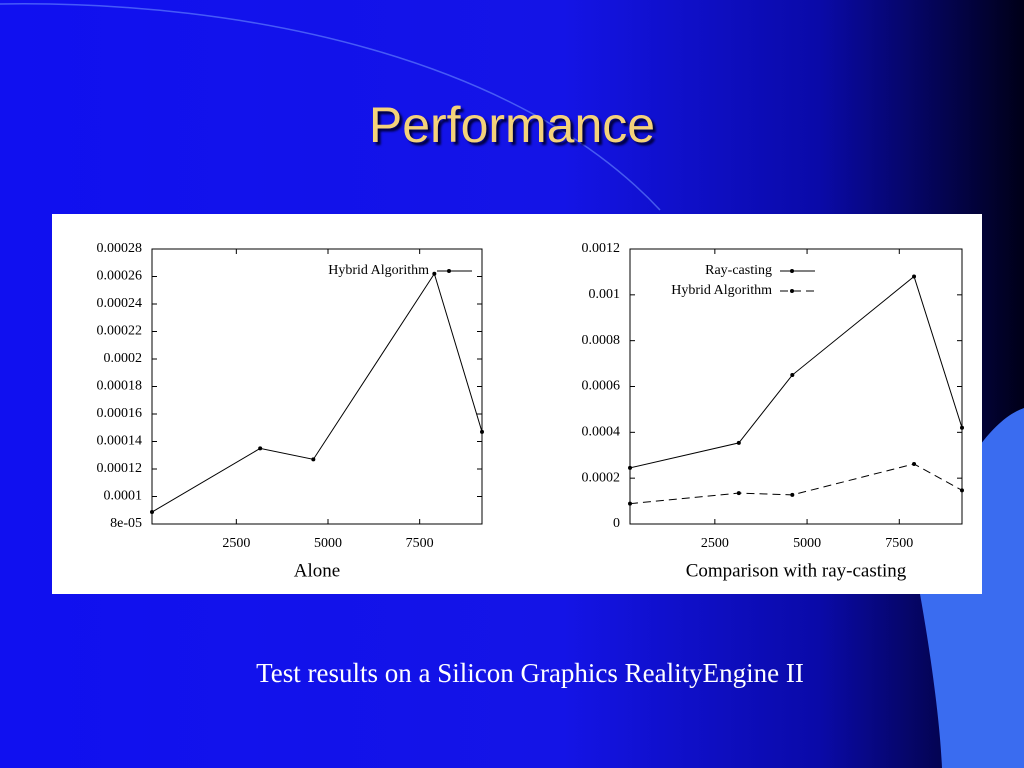  What do you see at coordinates (126, 523) in the screenshot?
I see `y-tick-label: 8e-05` at bounding box center [126, 523].